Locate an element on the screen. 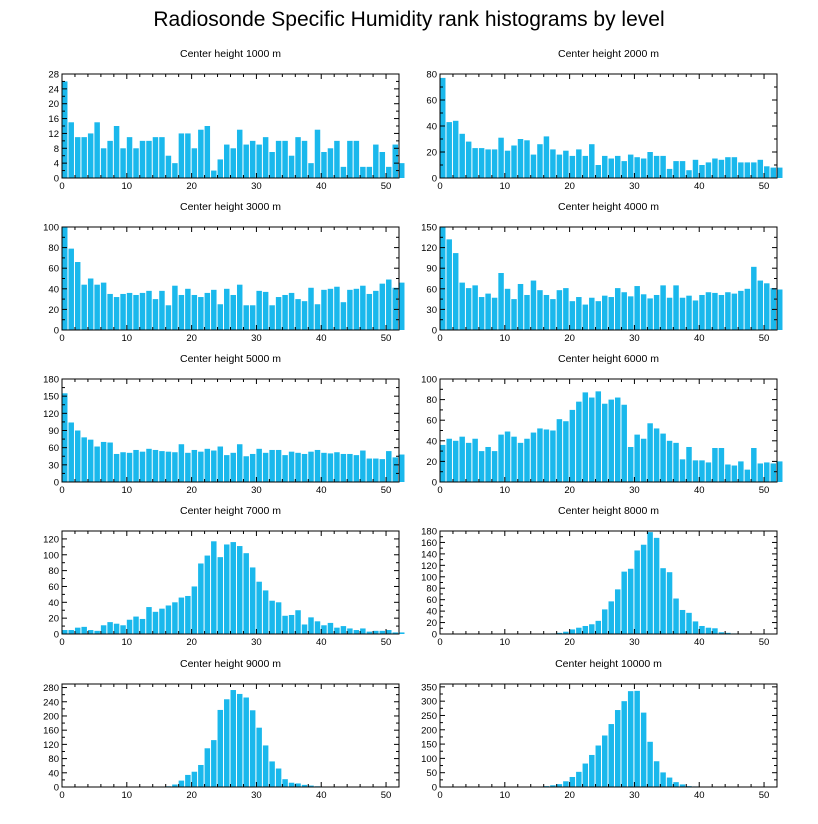 This screenshot has width=818, height=824. x-tick-label: 40 is located at coordinates (699, 338).